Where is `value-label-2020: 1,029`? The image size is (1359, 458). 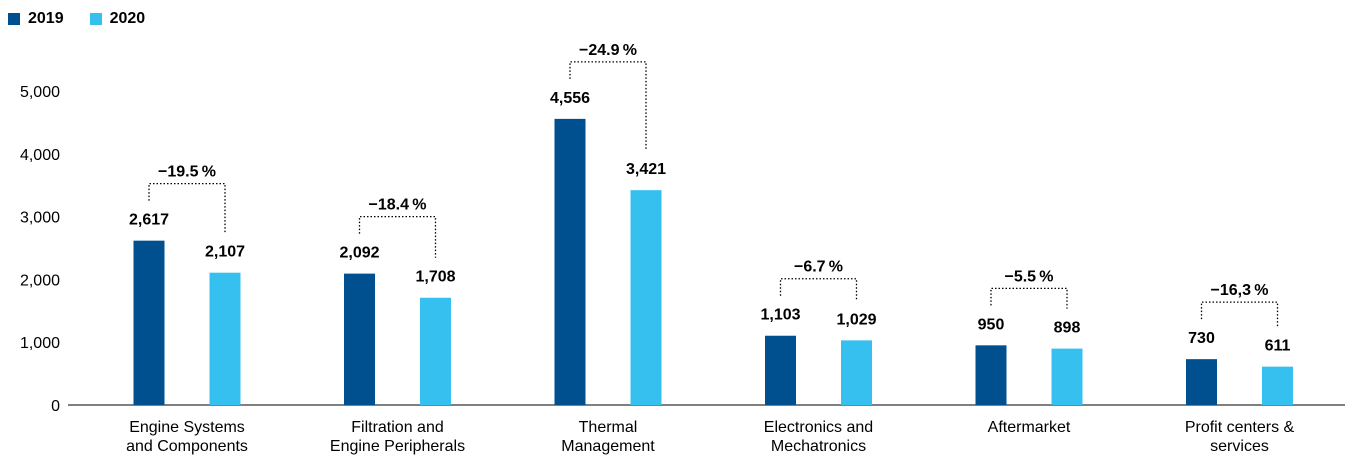
value-label-2020: 1,029 is located at coordinates (856, 319).